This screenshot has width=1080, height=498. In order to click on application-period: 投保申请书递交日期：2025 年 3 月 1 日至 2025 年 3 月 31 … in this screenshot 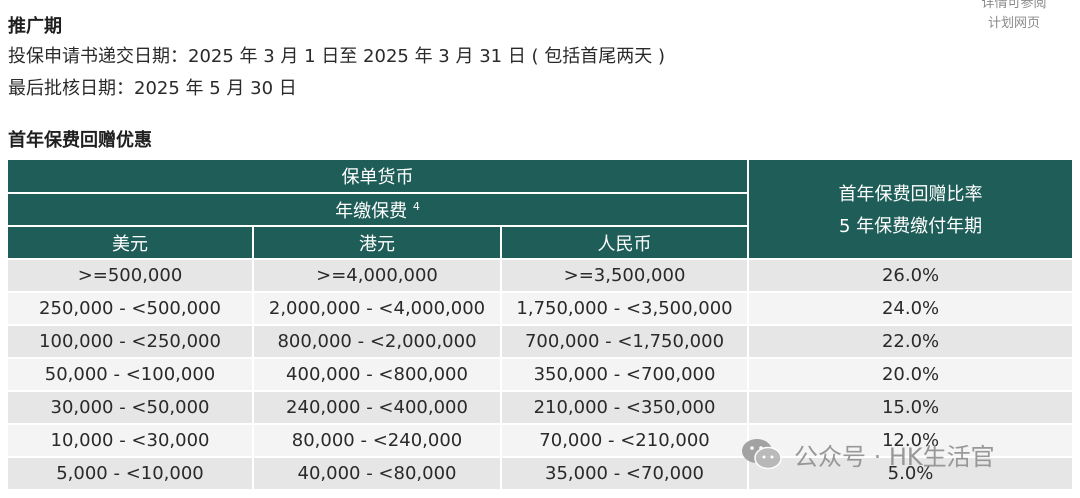, I will do `click(337, 56)`.